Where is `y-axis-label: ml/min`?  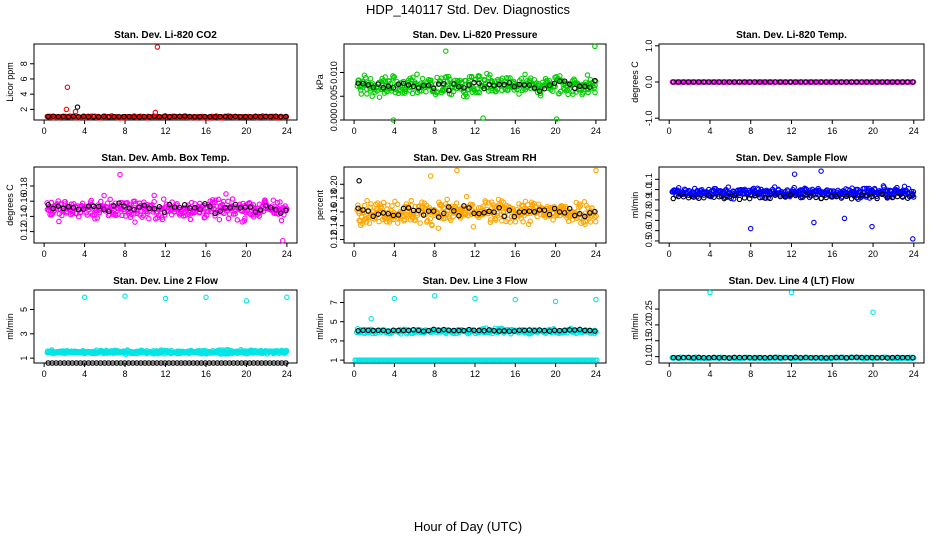 y-axis-label: ml/min is located at coordinates (635, 205).